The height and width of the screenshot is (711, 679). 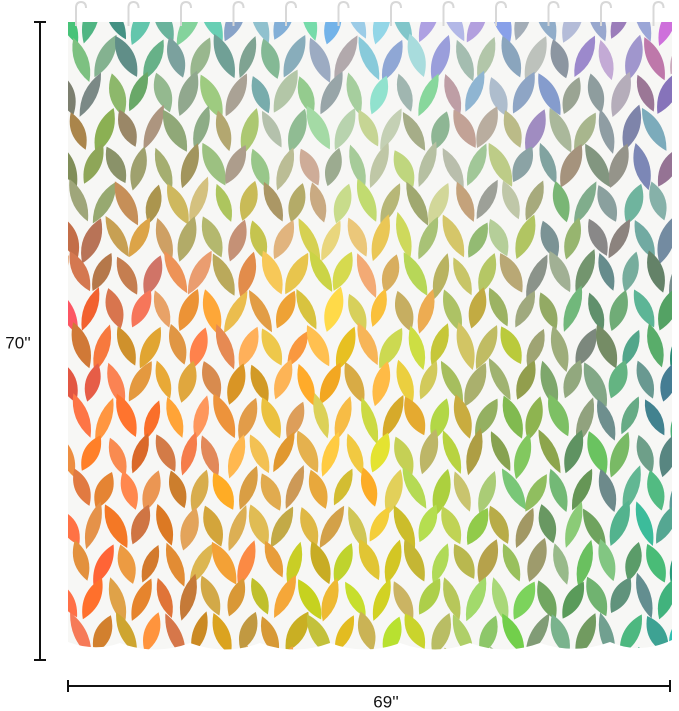 What do you see at coordinates (369, 686) in the screenshot?
I see `width-dimension` at bounding box center [369, 686].